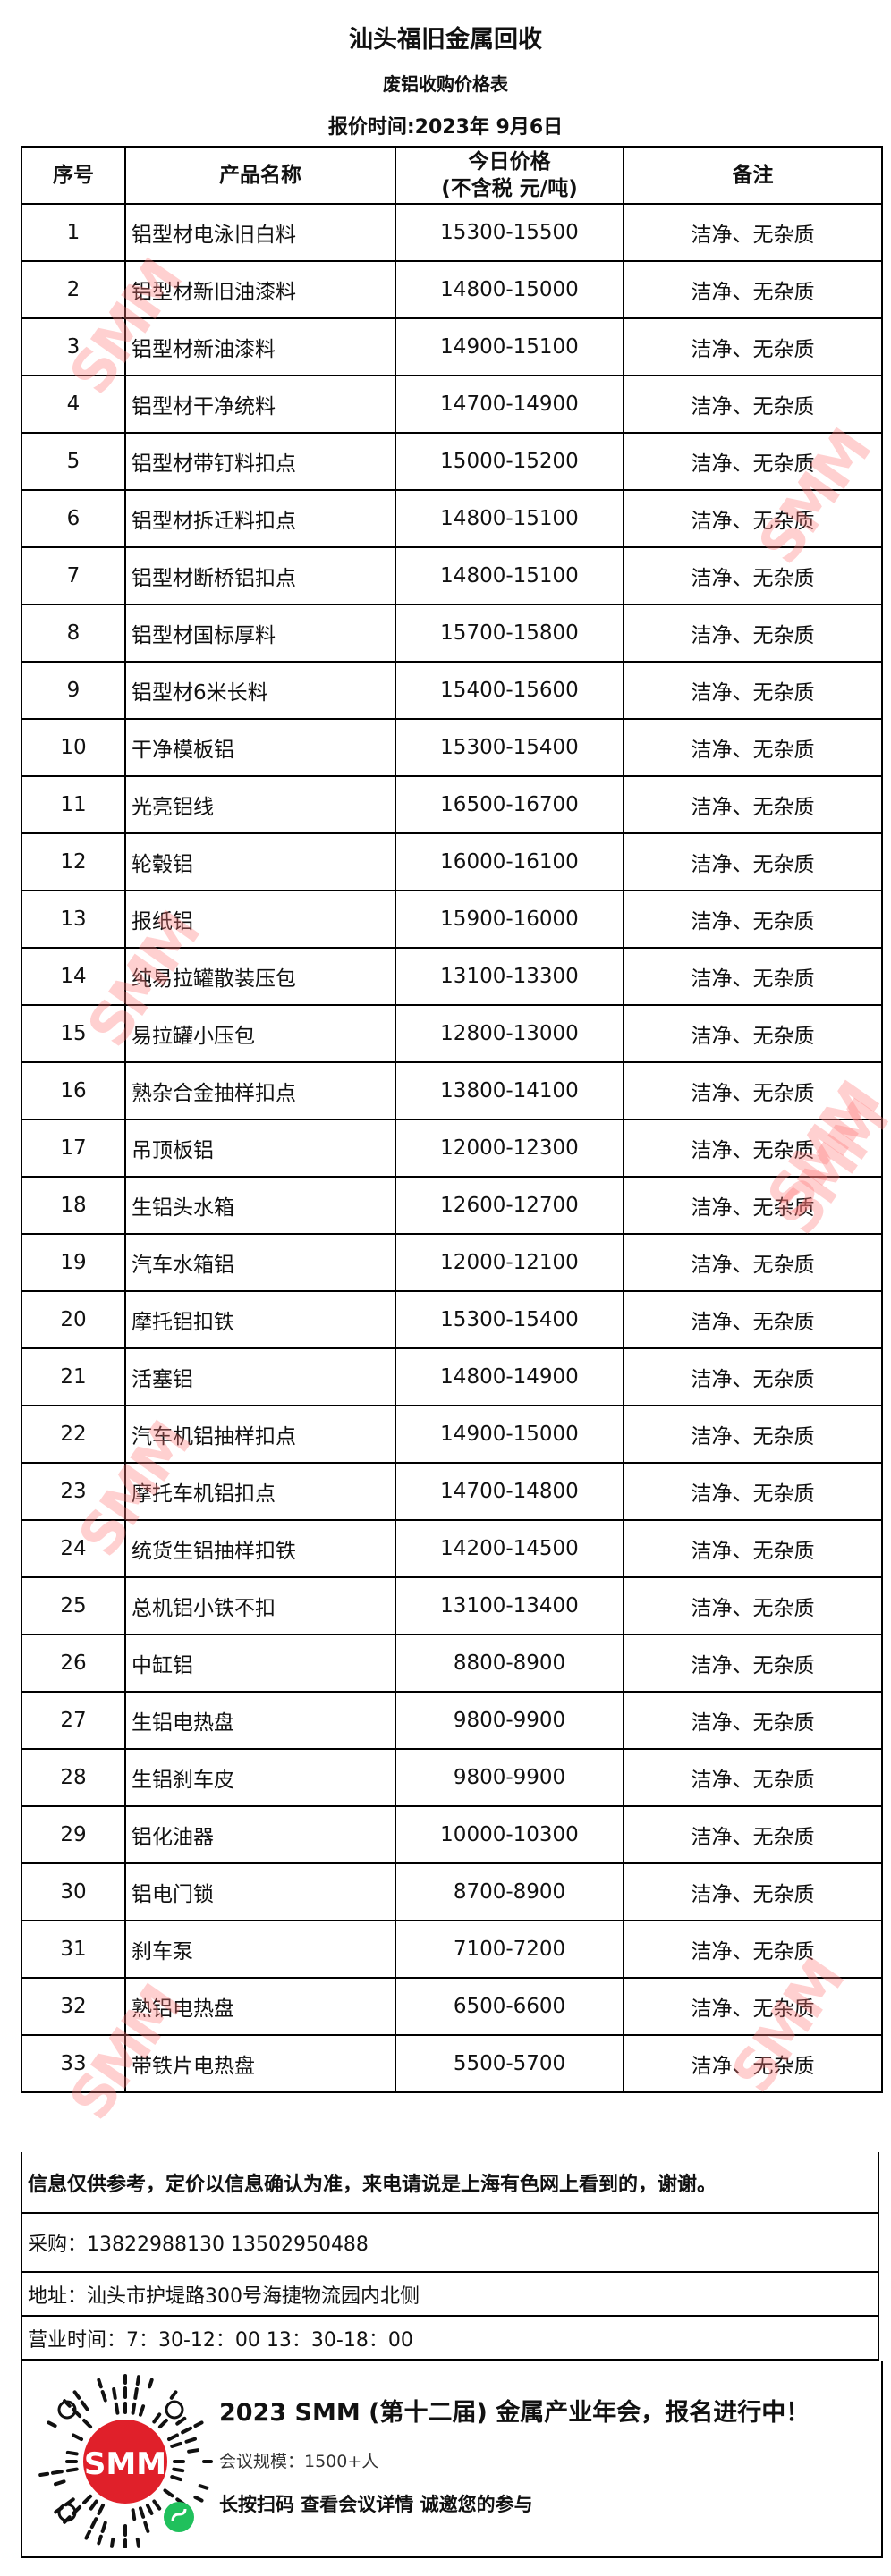 Image resolution: width=891 pixels, height=2576 pixels. Describe the element at coordinates (73, 976) in the screenshot. I see `row-no: 14` at that location.